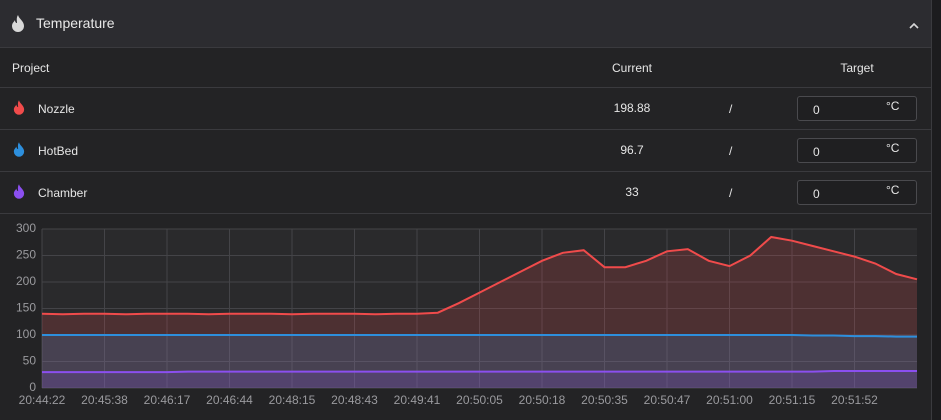 The image size is (941, 420). What do you see at coordinates (667, 400) in the screenshot?
I see `x-tick-label: 20:50:47` at bounding box center [667, 400].